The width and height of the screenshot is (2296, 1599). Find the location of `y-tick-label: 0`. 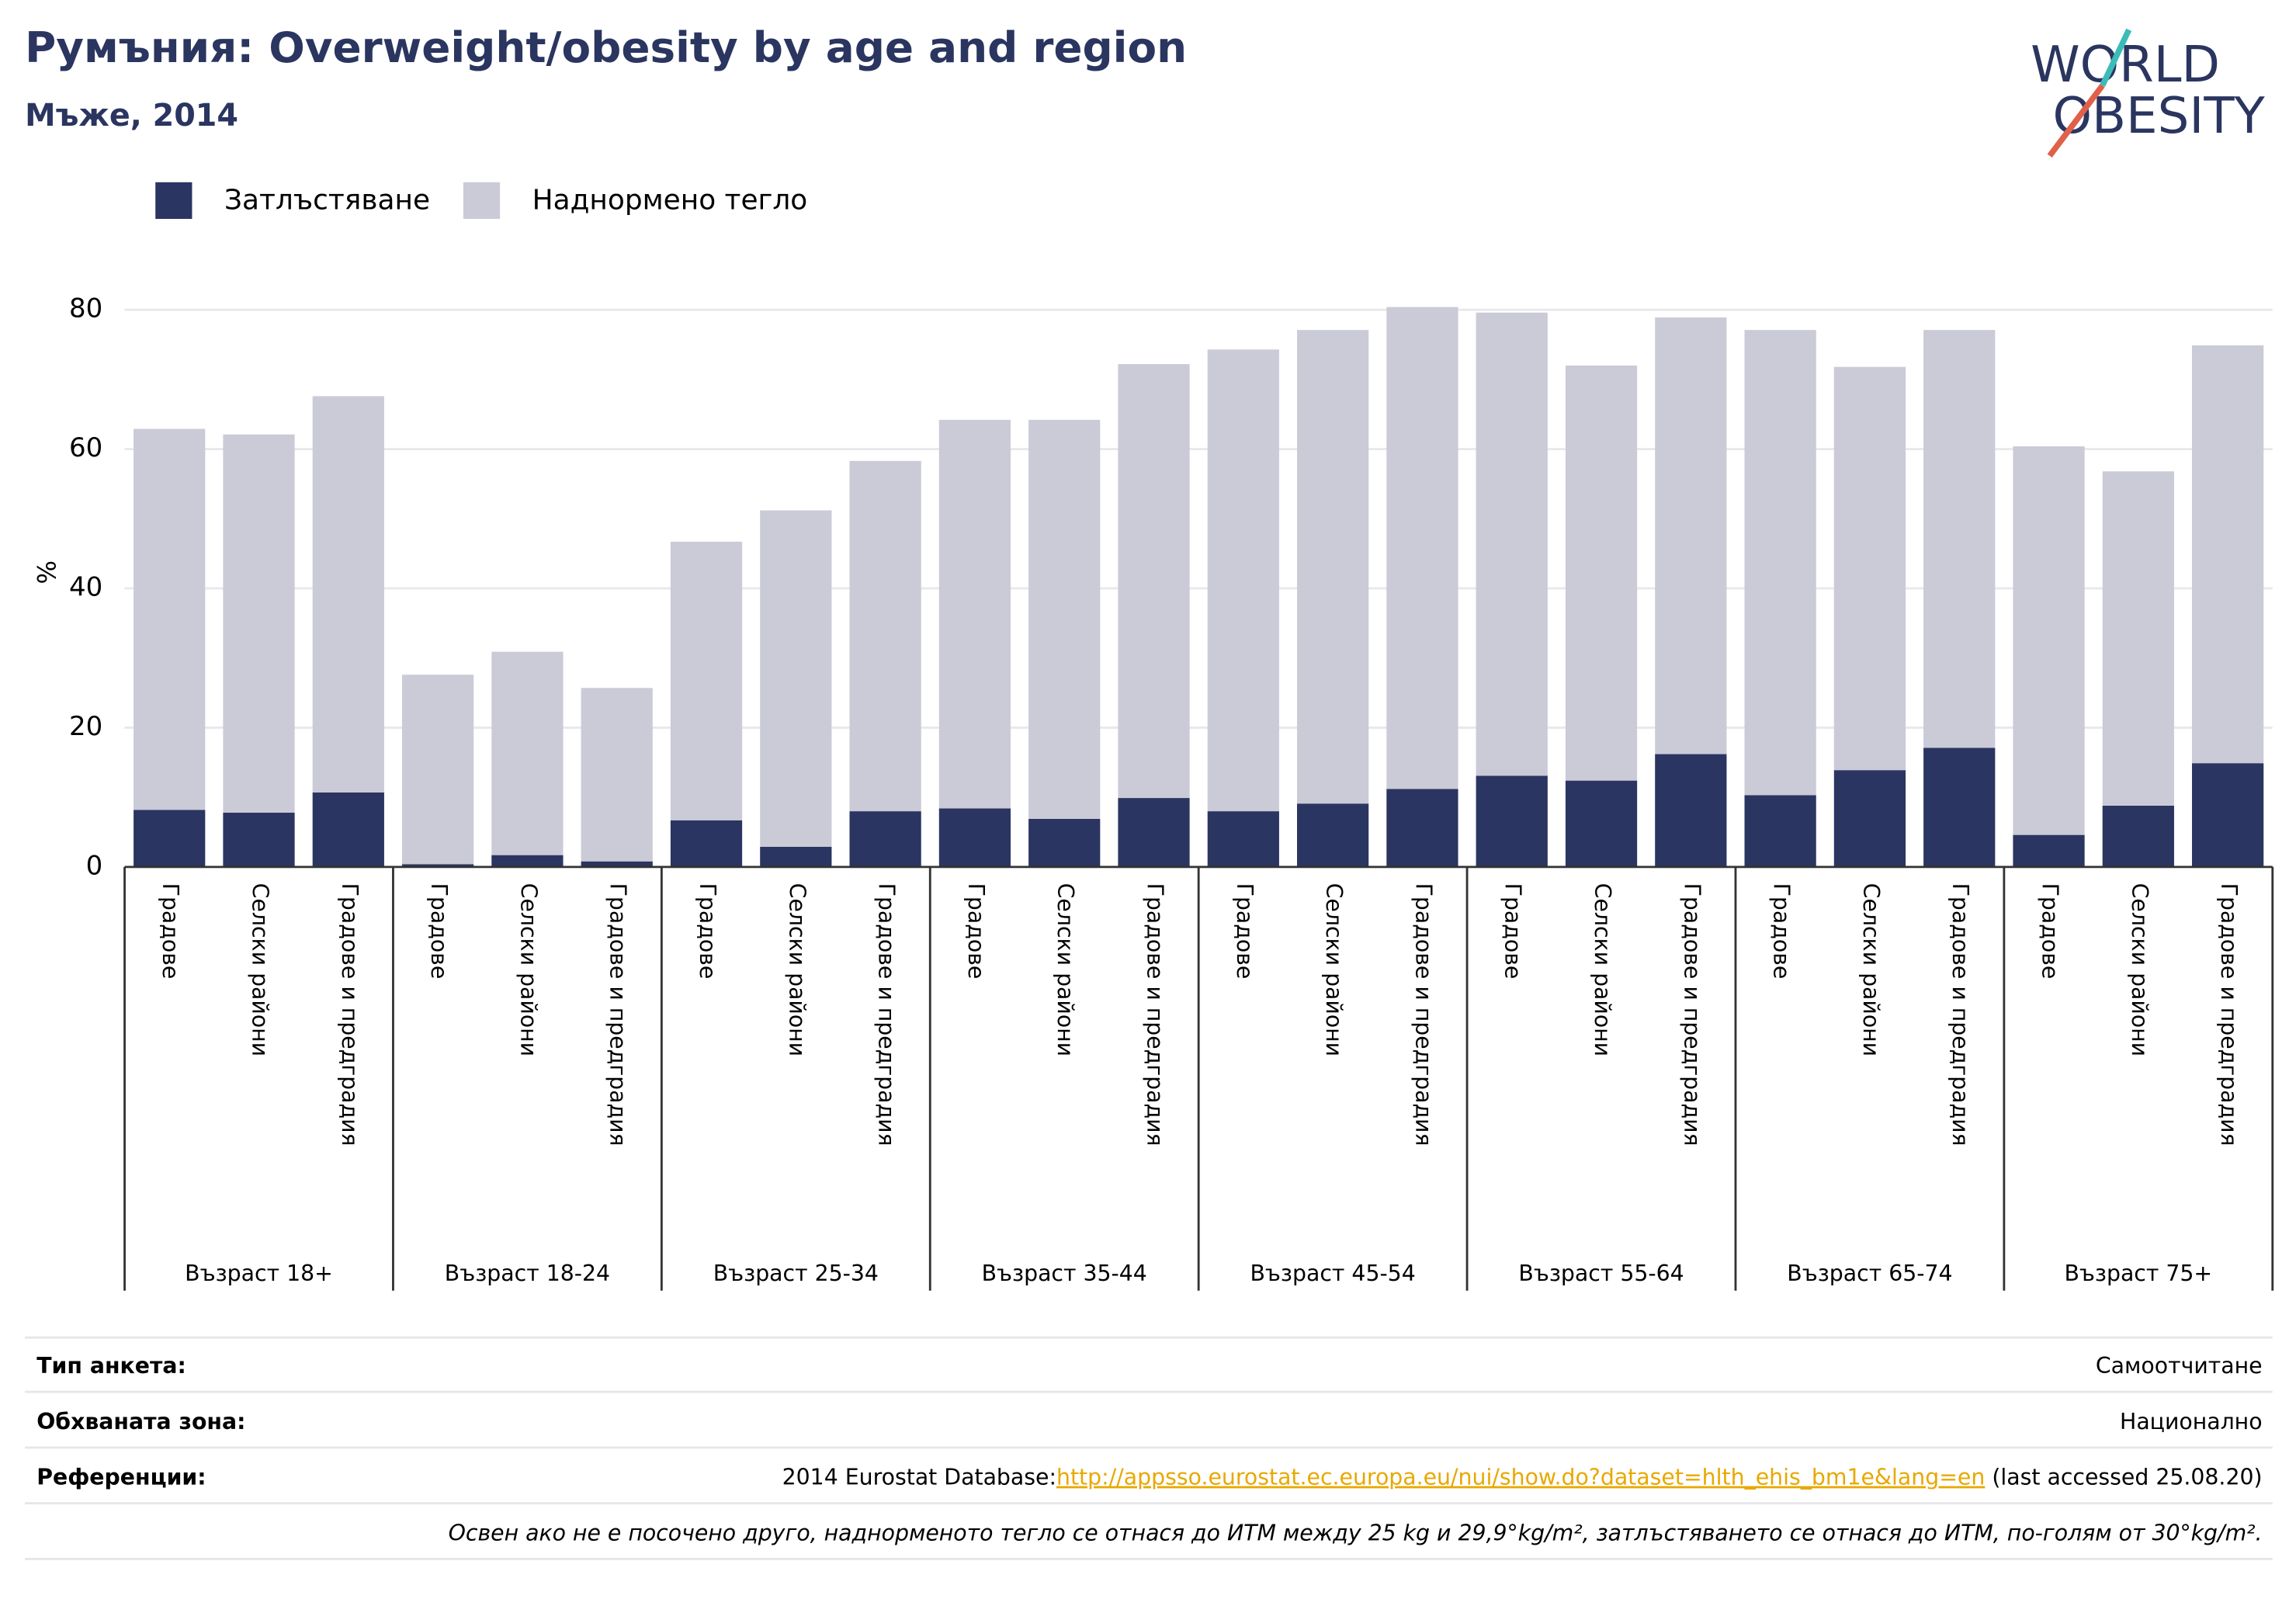

y-tick-label: 0 is located at coordinates (94, 865).